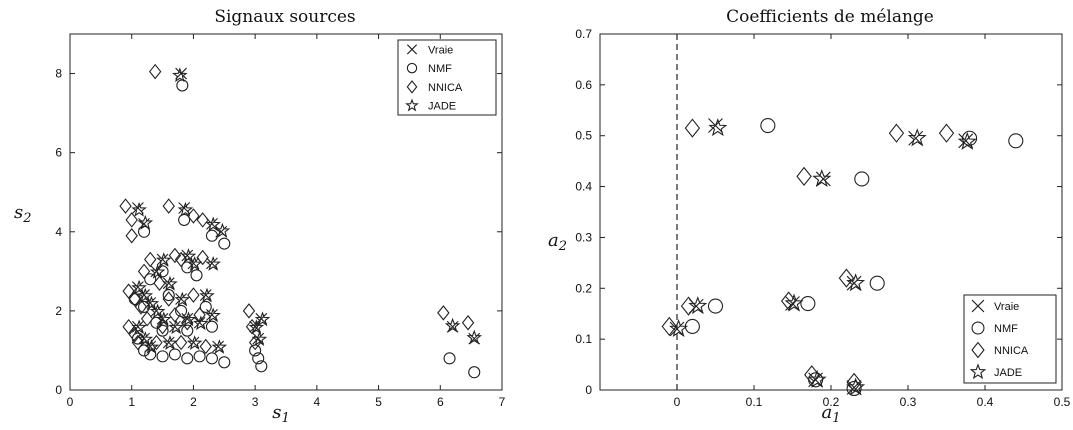 The height and width of the screenshot is (430, 1073). What do you see at coordinates (583, 237) in the screenshot?
I see `y-tick-label: 0.3` at bounding box center [583, 237].